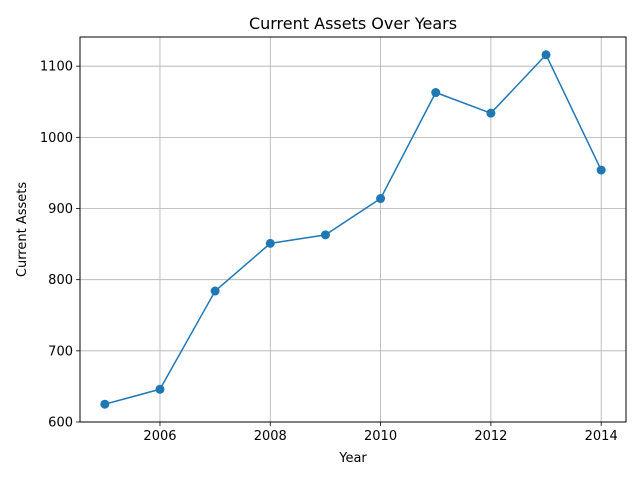 Image resolution: width=640 pixels, height=480 pixels. What do you see at coordinates (56, 67) in the screenshot?
I see `y-tick-label: 1100` at bounding box center [56, 67].